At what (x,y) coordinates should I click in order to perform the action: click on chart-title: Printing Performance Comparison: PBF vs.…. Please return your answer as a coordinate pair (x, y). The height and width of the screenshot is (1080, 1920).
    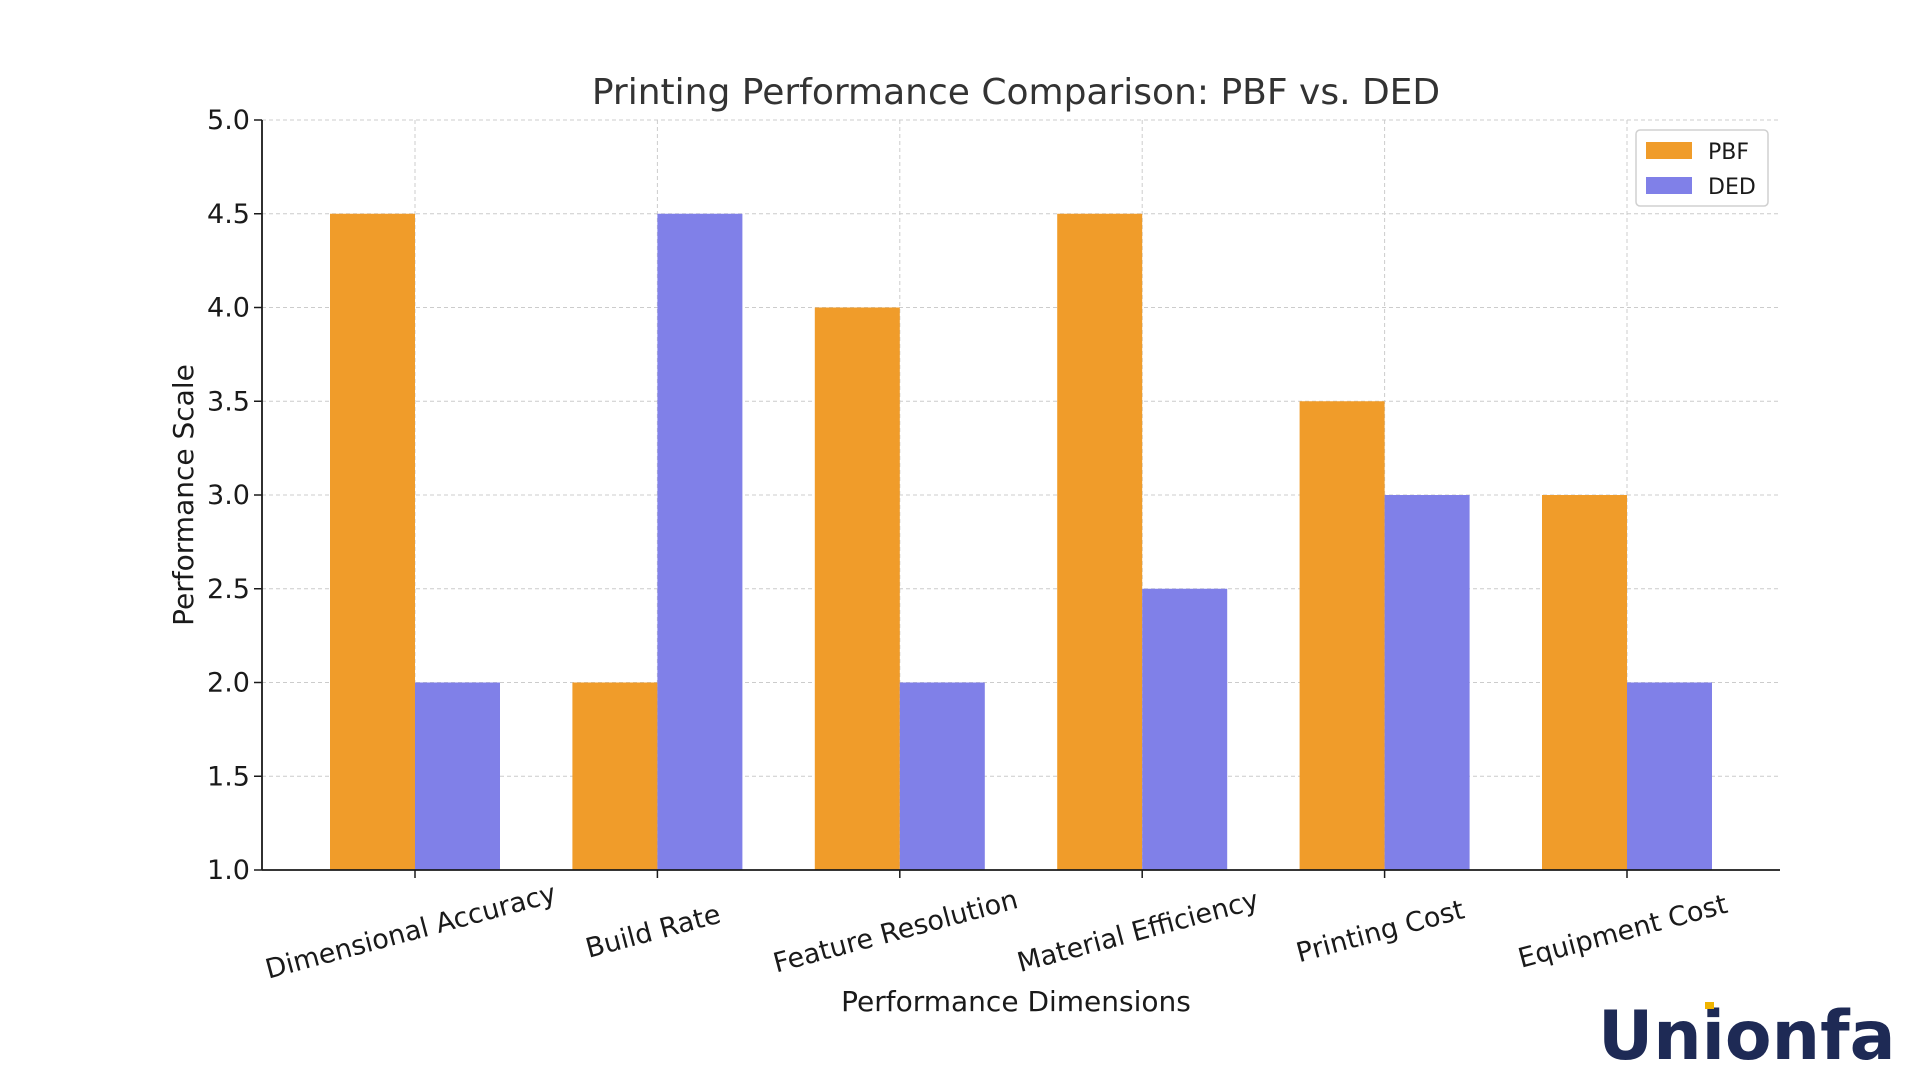
    Looking at the image, I should click on (1016, 92).